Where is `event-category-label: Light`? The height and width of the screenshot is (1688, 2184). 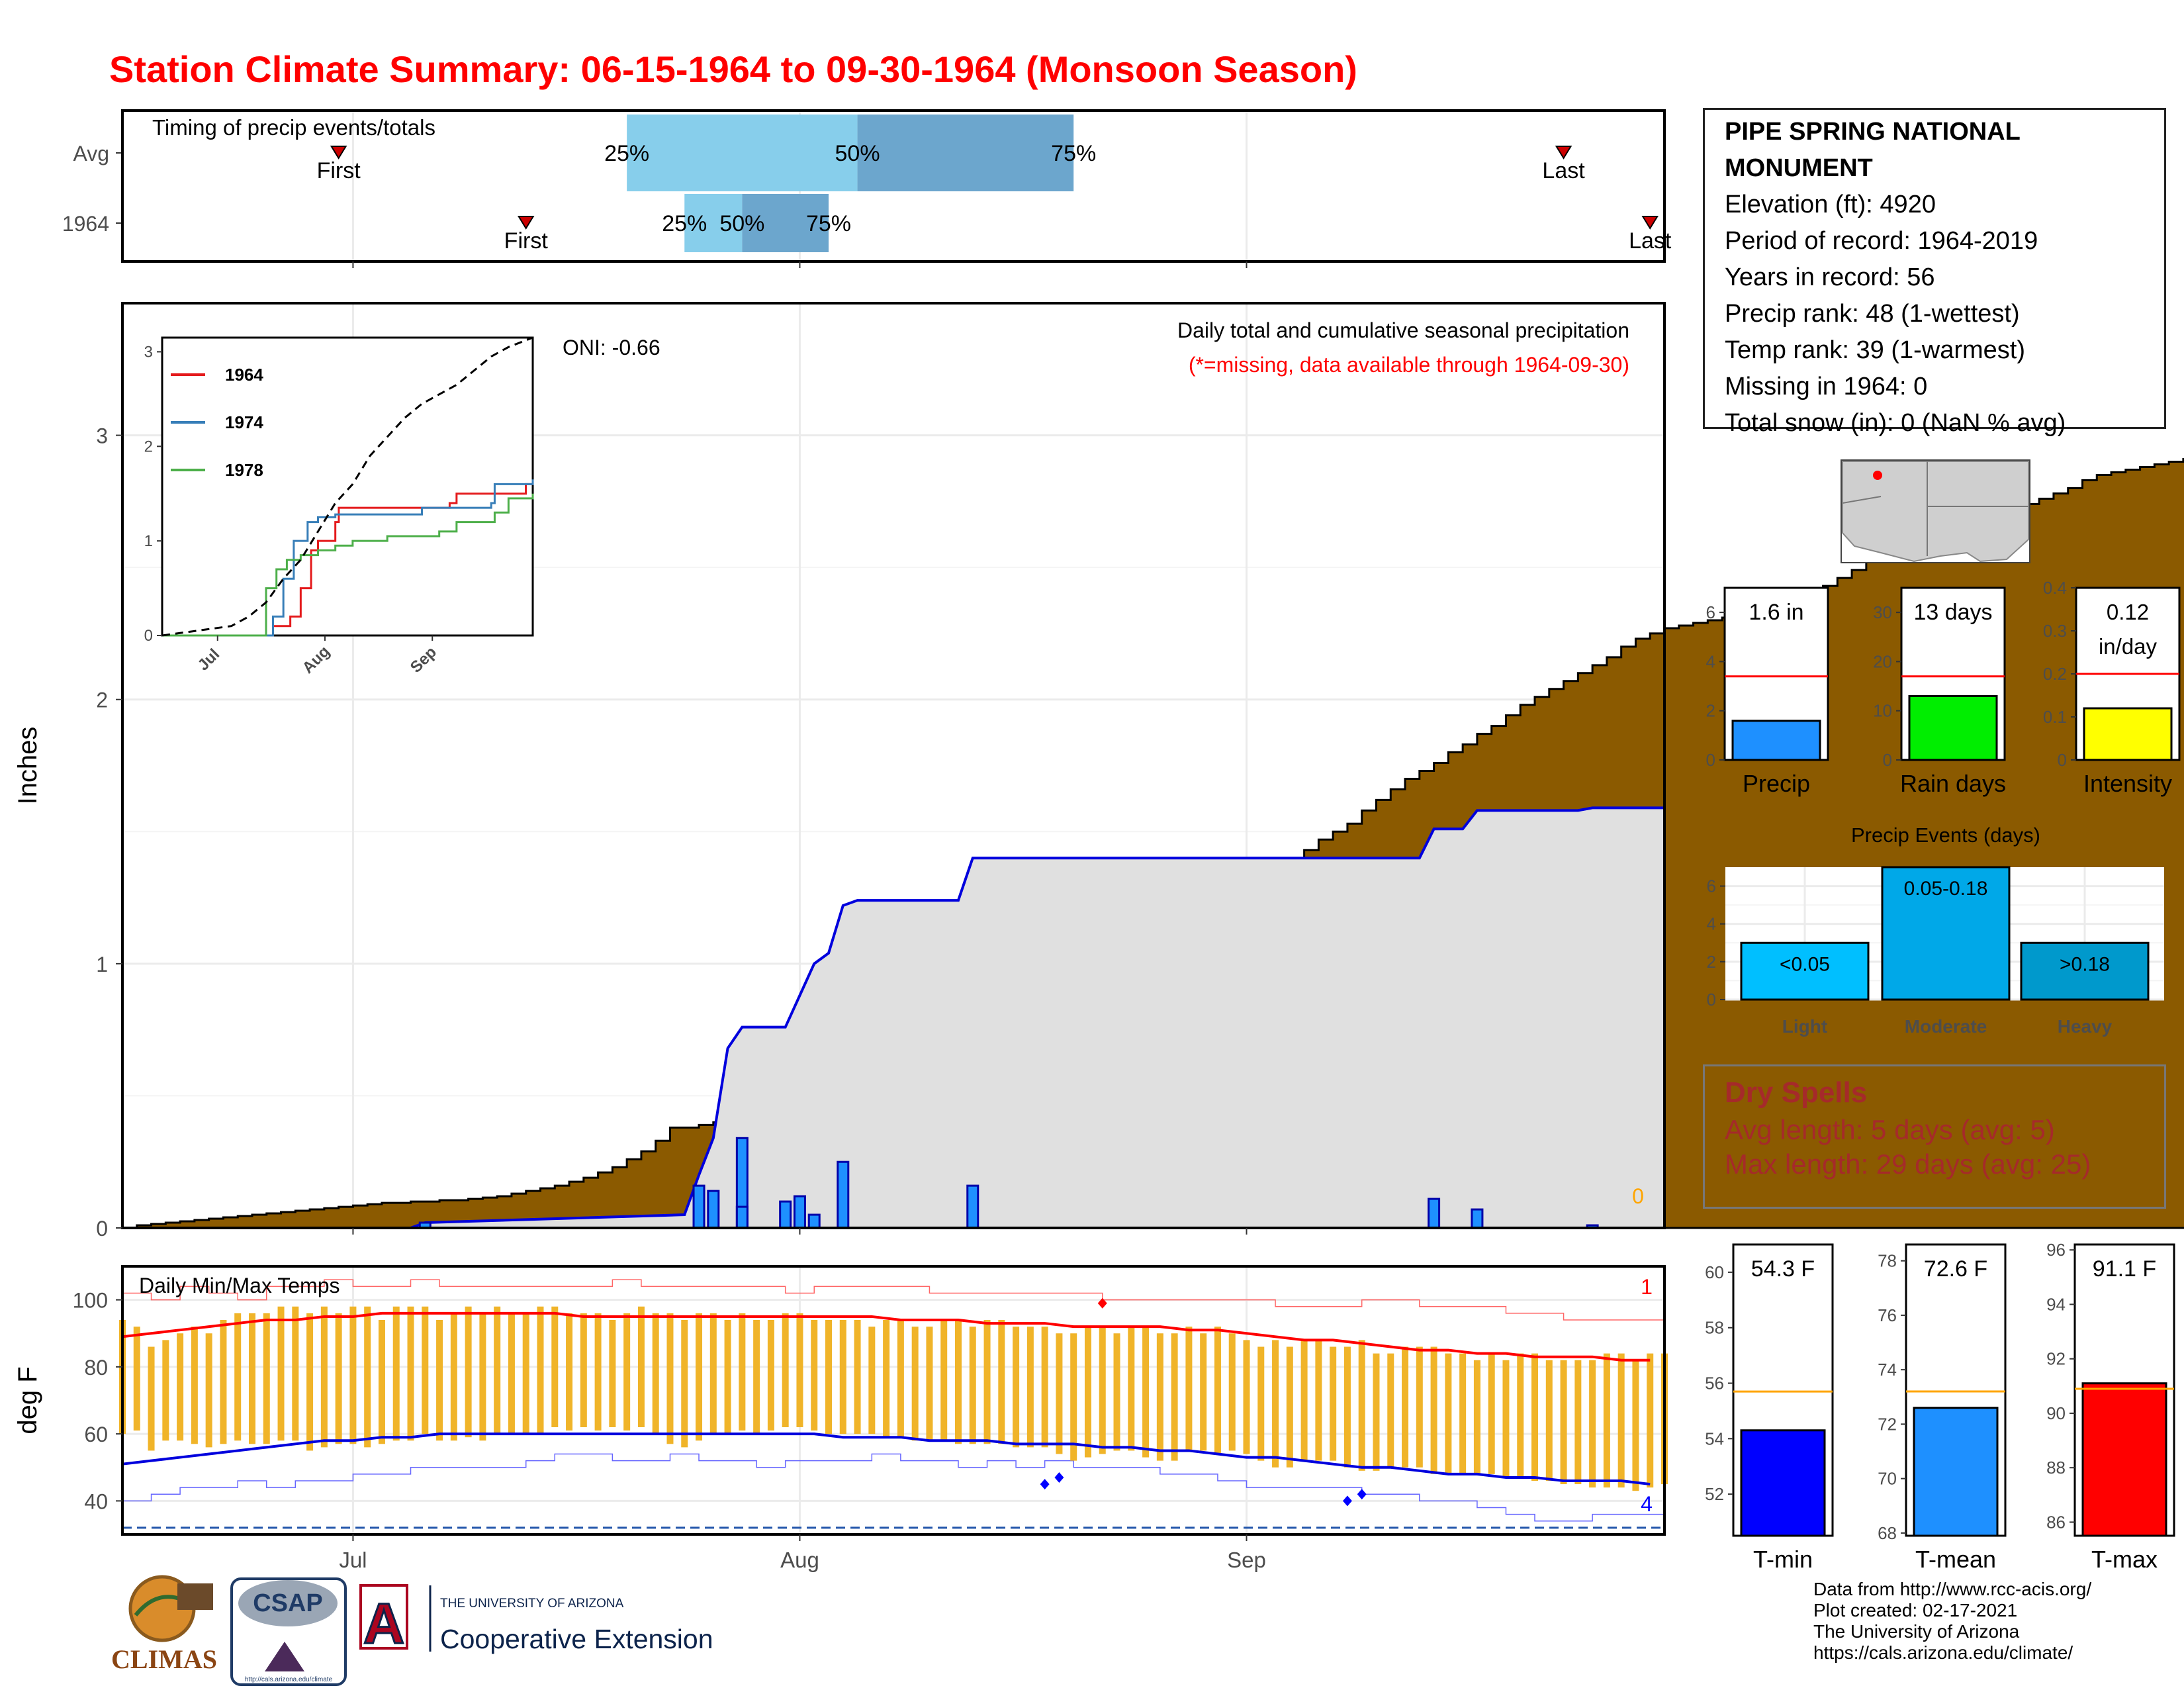
event-category-label: Light is located at coordinates (1804, 1026).